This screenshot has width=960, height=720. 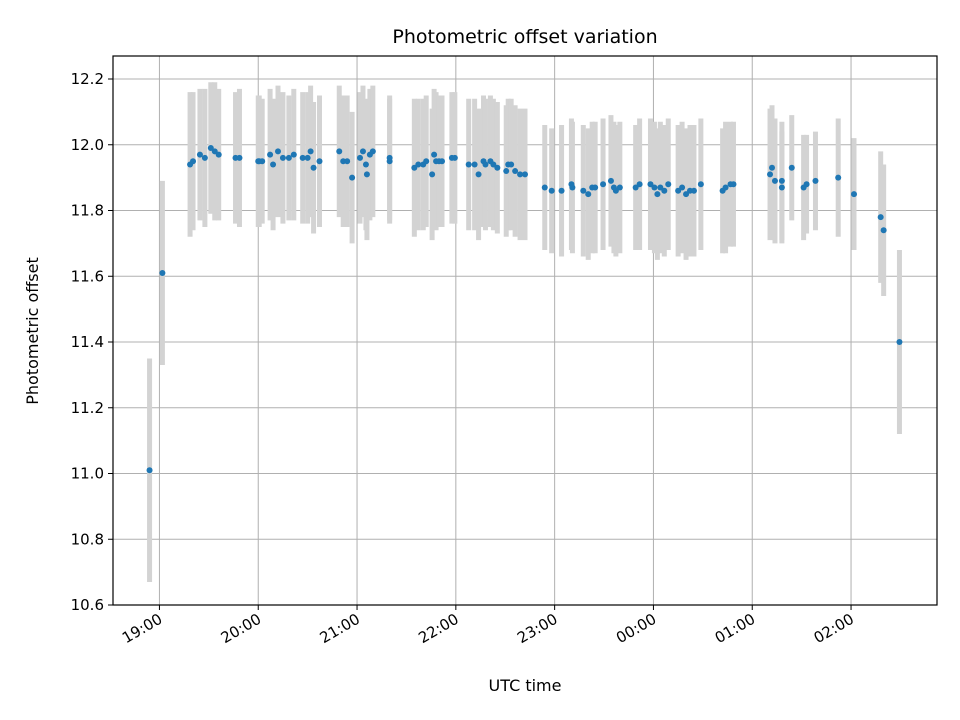 What do you see at coordinates (87, 605) in the screenshot?
I see `y-tick-label: 10.6` at bounding box center [87, 605].